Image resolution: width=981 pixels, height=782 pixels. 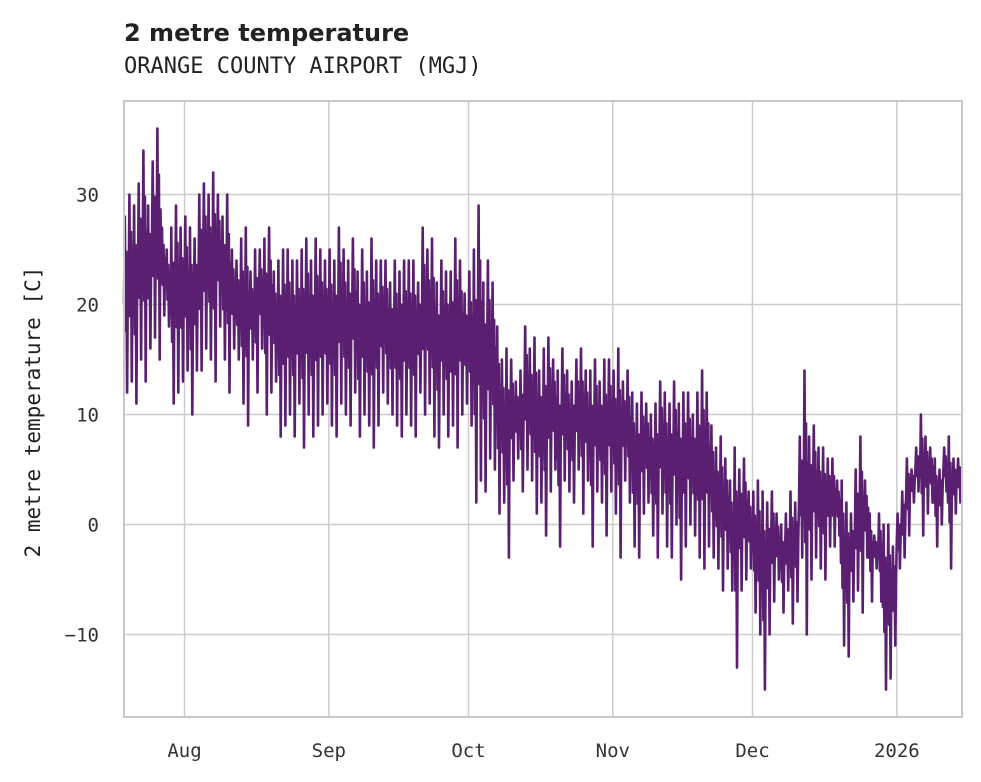 What do you see at coordinates (613, 751) in the screenshot?
I see `x-tick-label: Nov` at bounding box center [613, 751].